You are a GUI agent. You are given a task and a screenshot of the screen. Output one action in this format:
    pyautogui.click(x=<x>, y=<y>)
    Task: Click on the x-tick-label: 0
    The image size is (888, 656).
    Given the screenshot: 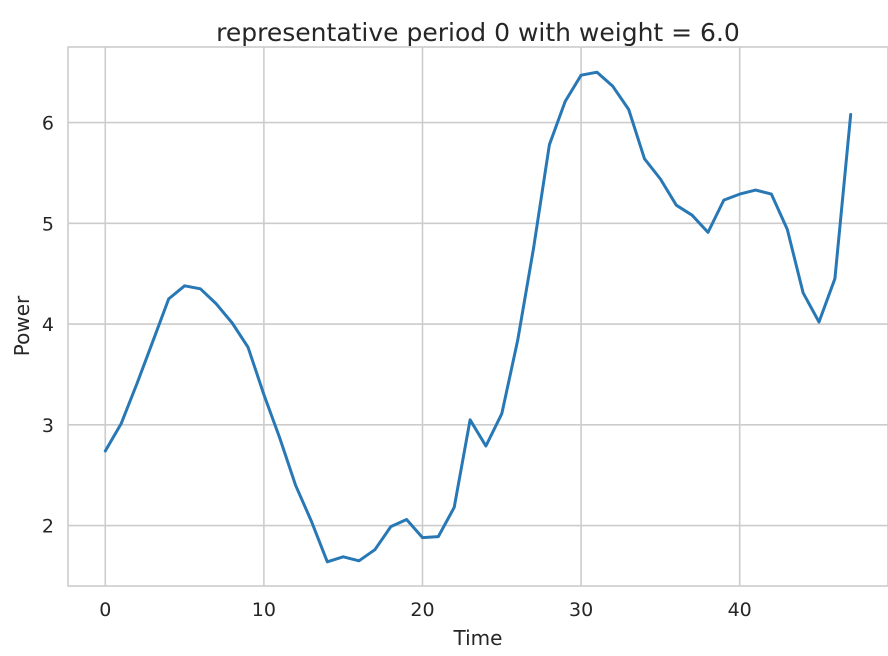 What is the action you would take?
    pyautogui.click(x=105, y=610)
    